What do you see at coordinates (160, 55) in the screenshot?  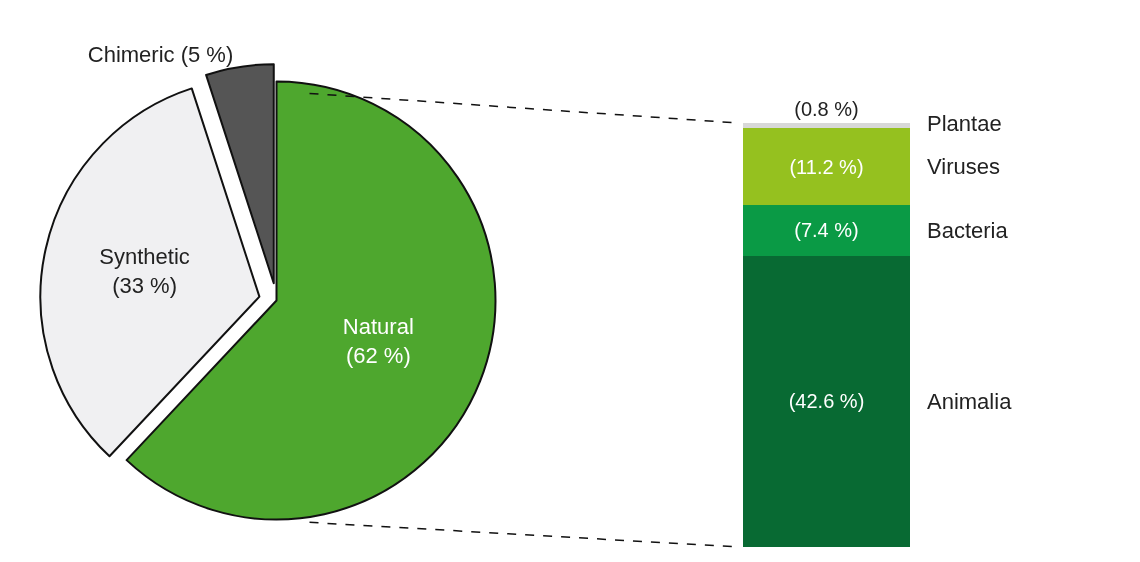 I see `slice-label: Chimeric (5 %)` at bounding box center [160, 55].